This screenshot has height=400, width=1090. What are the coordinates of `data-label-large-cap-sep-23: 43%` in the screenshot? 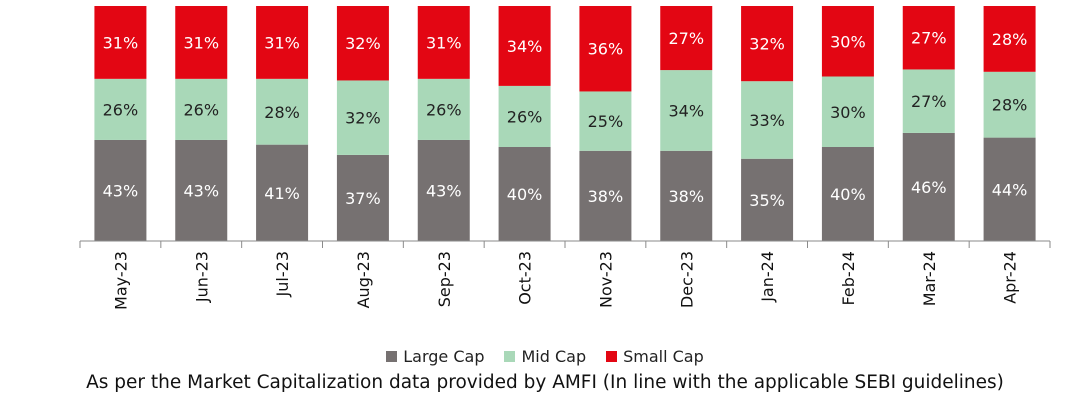 It's located at (444, 190).